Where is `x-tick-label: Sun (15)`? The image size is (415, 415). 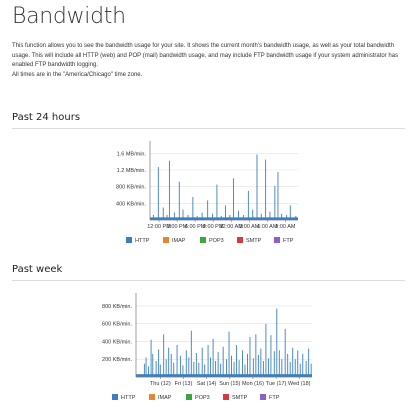 x-tick-label: Sun (15) is located at coordinates (229, 384).